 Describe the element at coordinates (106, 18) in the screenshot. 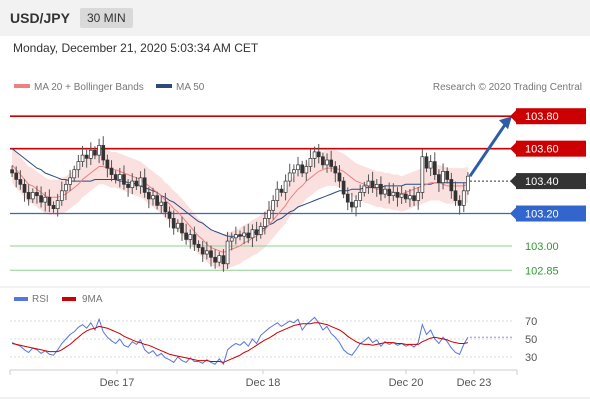

I see `timeframe-button: 30 MIN` at that location.